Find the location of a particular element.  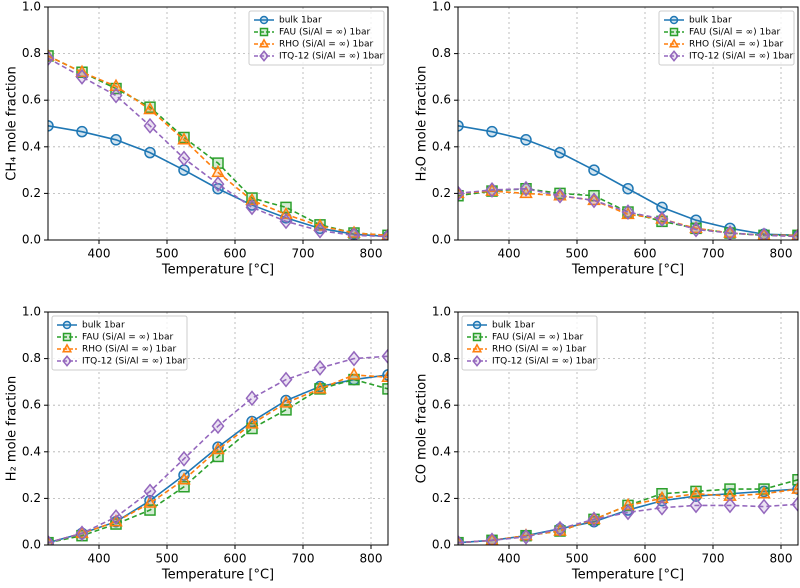

legend-label: FAU (Si/Al = ∞) 1bar is located at coordinates (537, 338).